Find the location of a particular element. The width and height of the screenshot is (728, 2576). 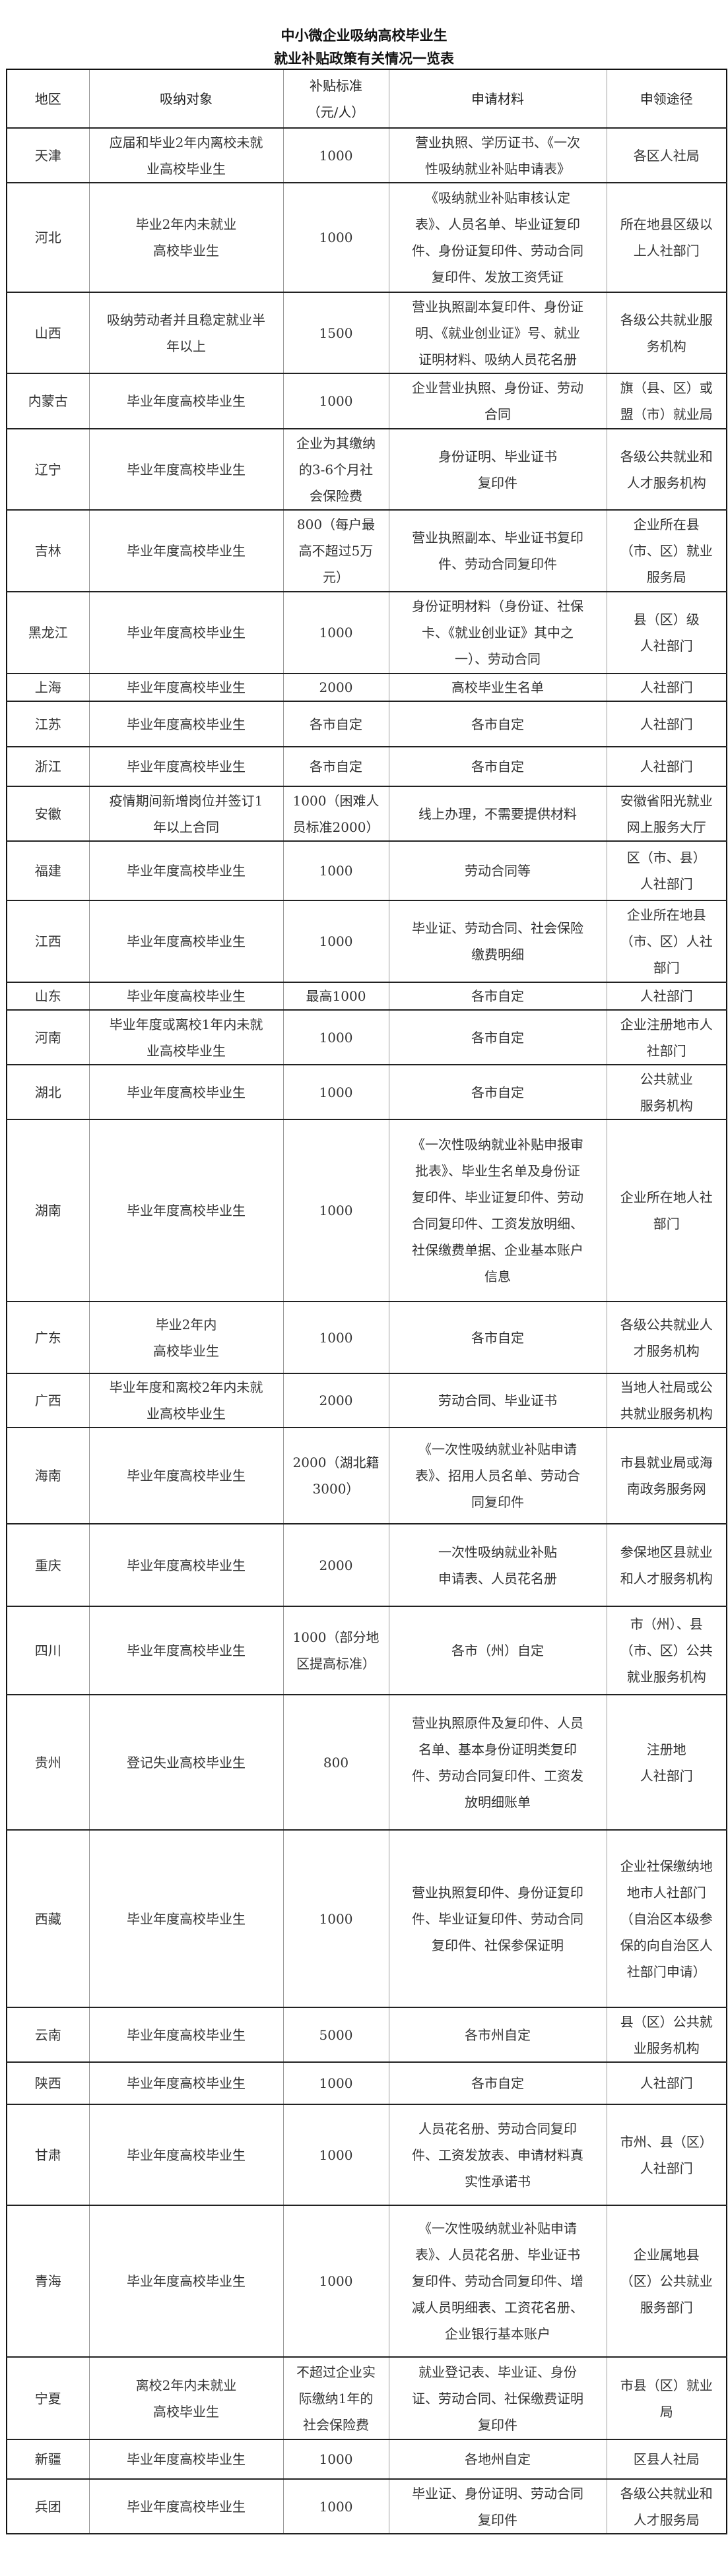

channel-cell: 企业注册地市人 社部门 is located at coordinates (666, 1037).